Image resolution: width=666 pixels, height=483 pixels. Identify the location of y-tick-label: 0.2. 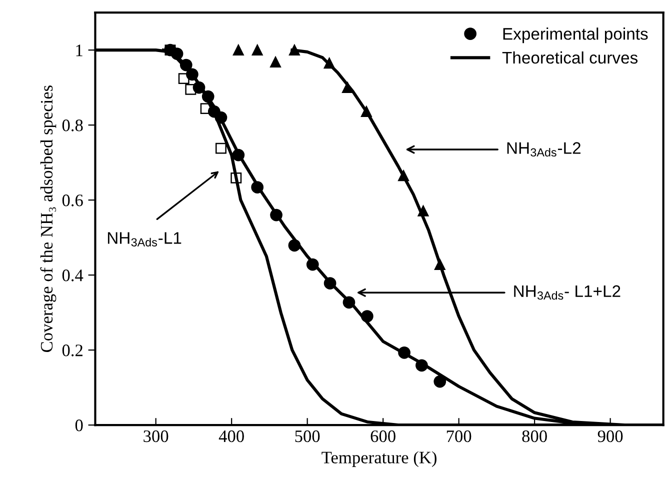
(72, 350).